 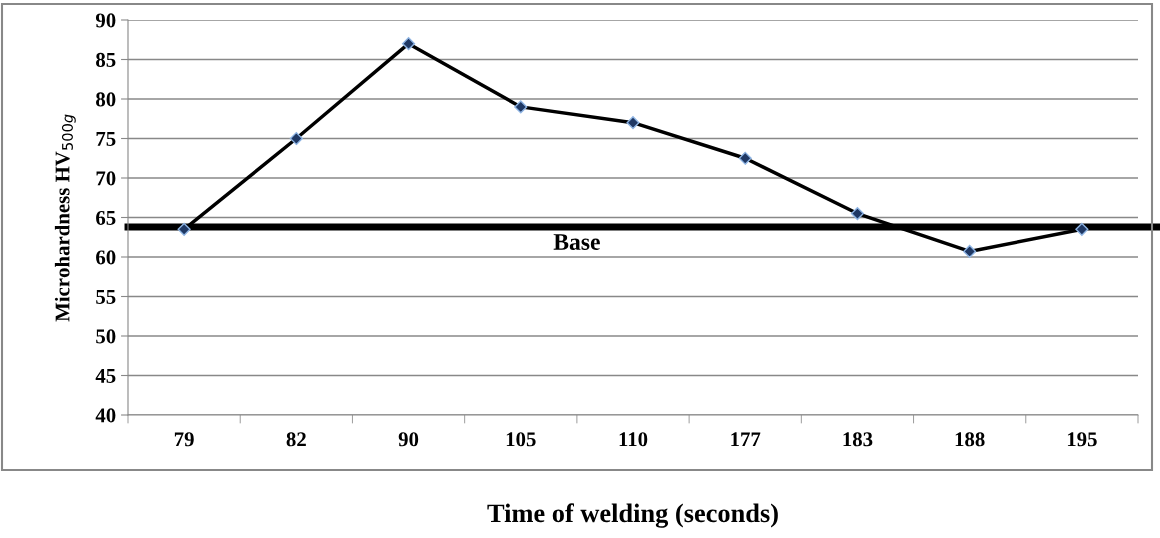 I want to click on x-tick-label: 195, so click(x=1082, y=439).